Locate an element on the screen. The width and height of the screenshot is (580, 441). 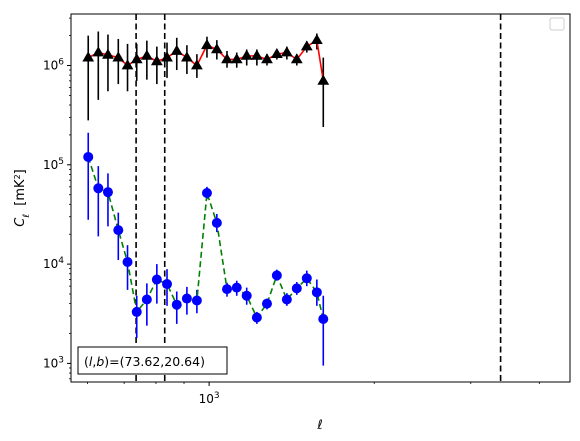
annotation-box is located at coordinates (152, 360).